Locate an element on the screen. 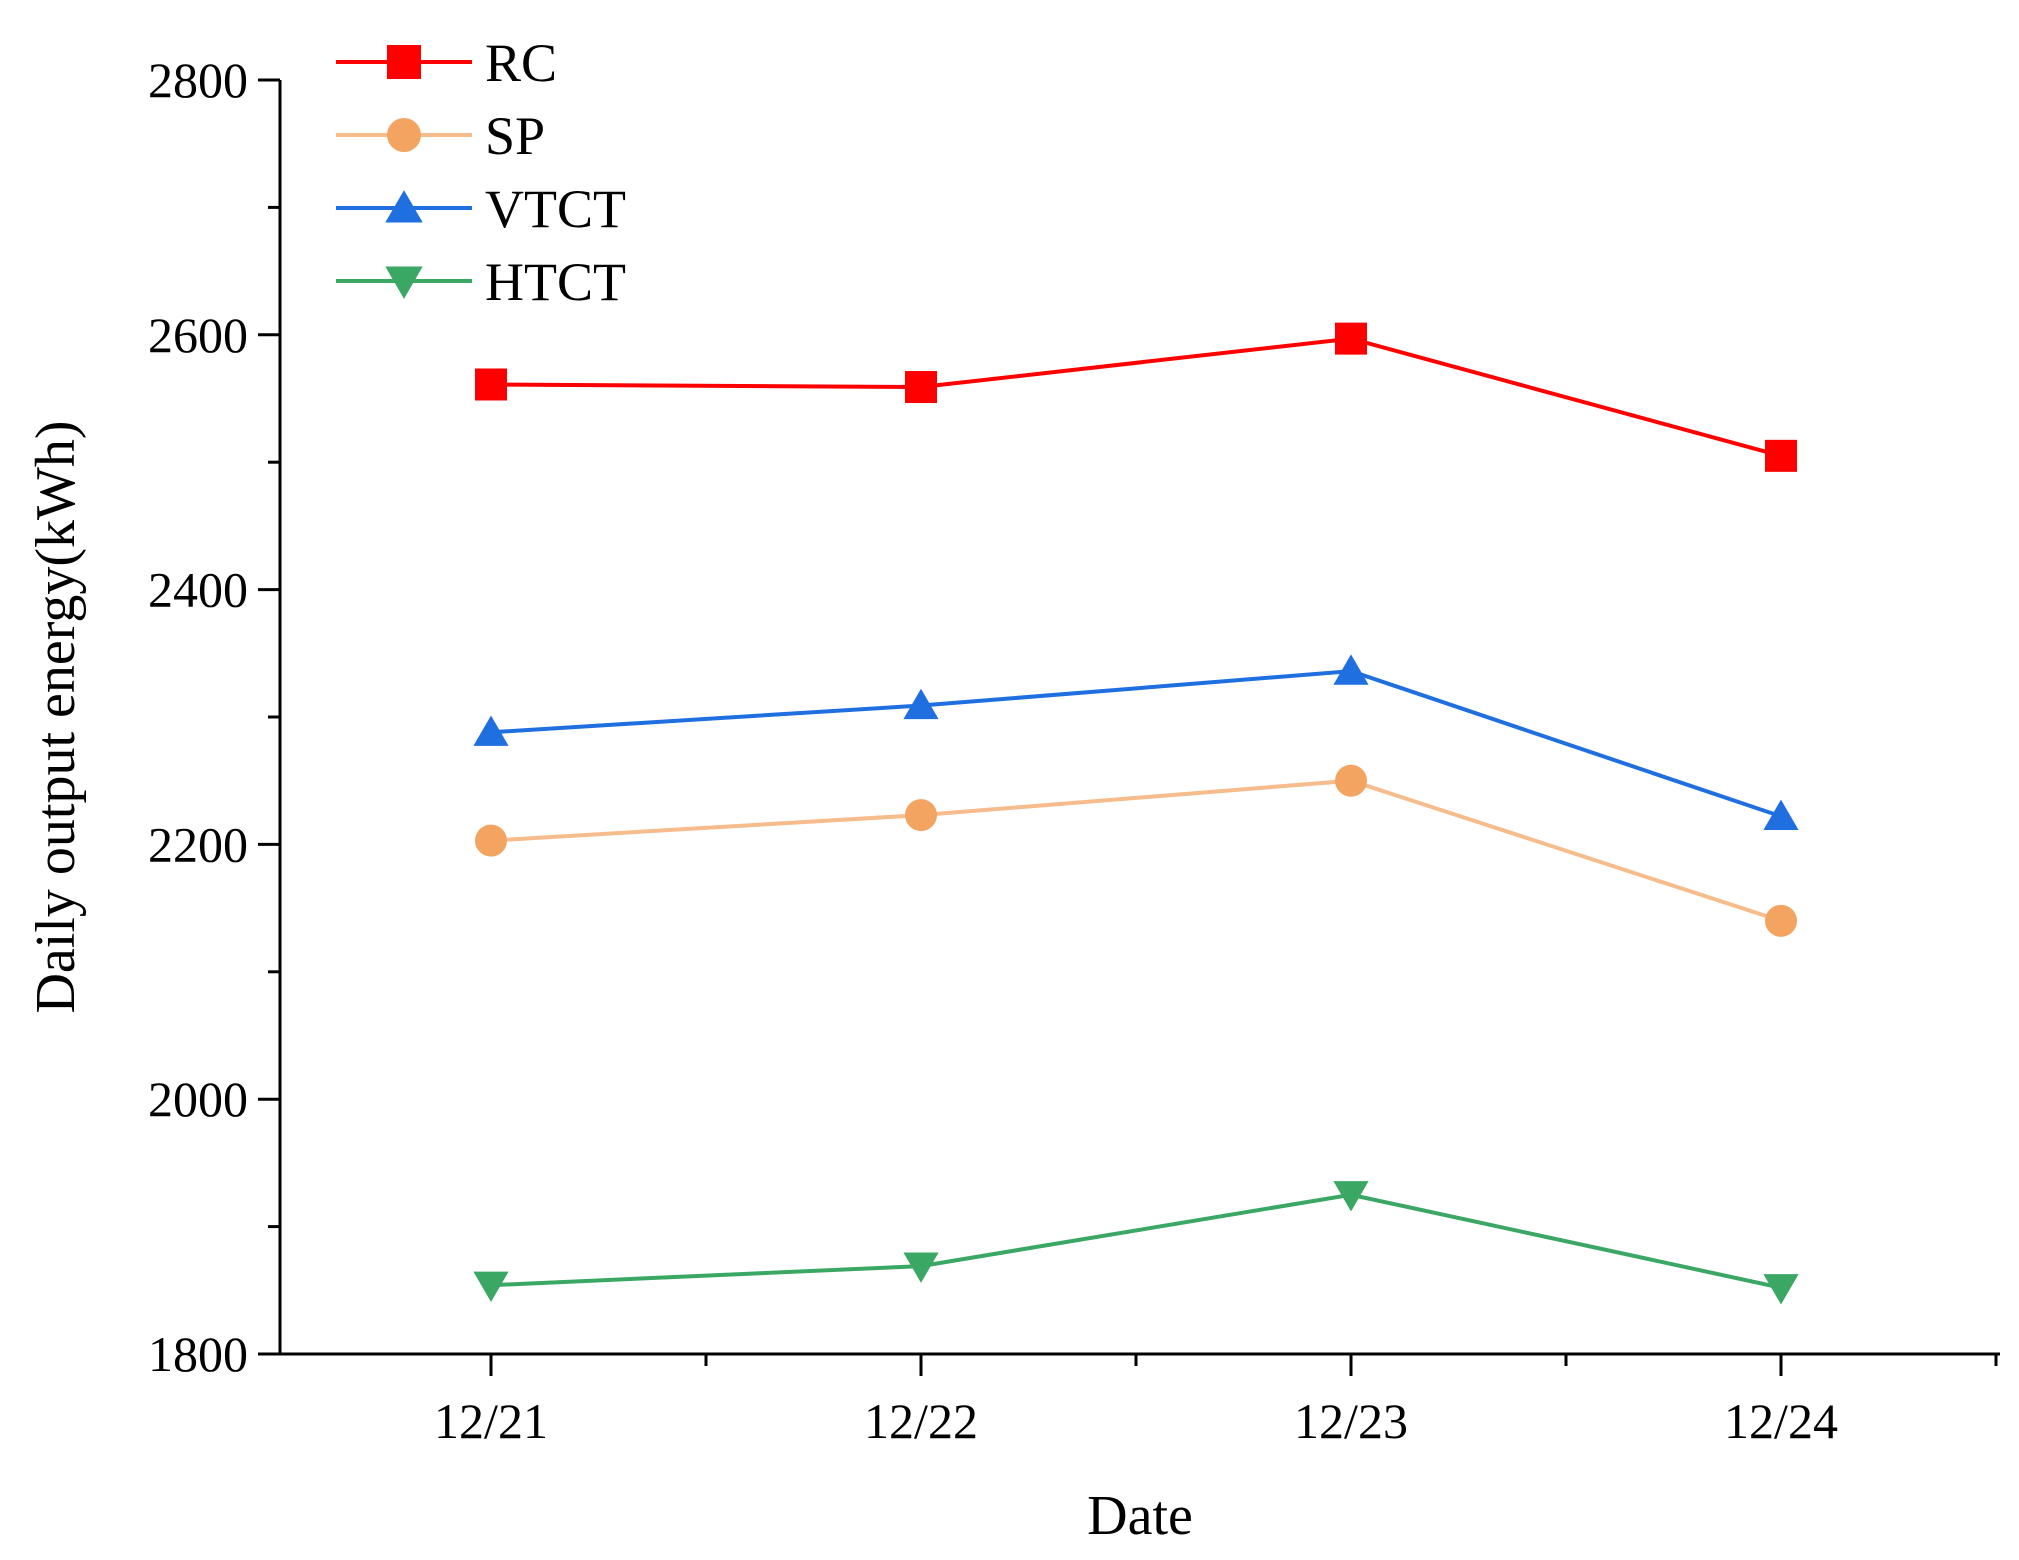 The width and height of the screenshot is (2019, 1560). x-tick-label: 12/21 is located at coordinates (491, 1421).